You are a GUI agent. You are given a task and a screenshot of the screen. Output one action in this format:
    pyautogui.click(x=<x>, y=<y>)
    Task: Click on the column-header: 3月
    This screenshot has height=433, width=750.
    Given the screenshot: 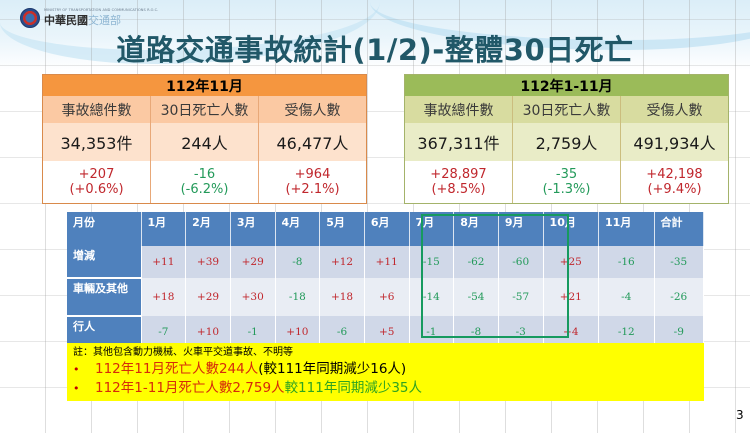 What is the action you would take?
    pyautogui.click(x=253, y=229)
    